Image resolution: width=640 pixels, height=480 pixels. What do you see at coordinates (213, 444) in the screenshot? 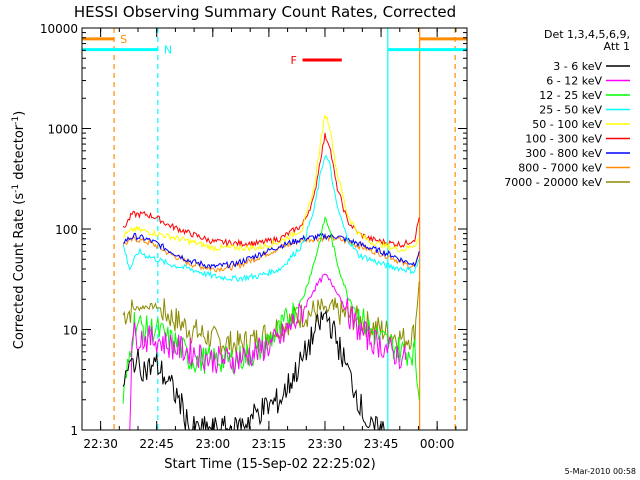
I see `x-tick-label: 23:00` at bounding box center [213, 444].